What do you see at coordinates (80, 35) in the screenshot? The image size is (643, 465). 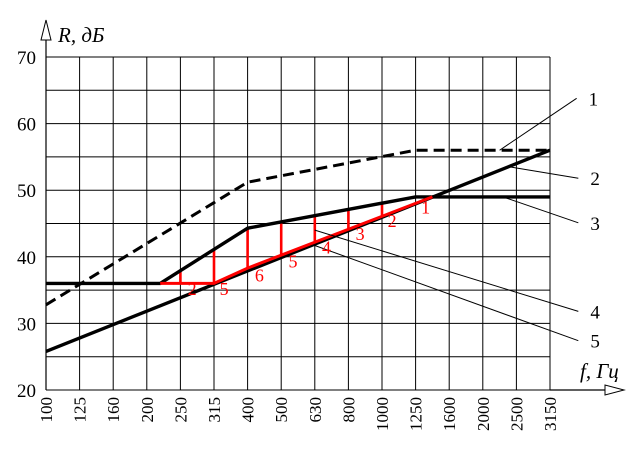 I see `y-axis-label: R, дБ` at bounding box center [80, 35].